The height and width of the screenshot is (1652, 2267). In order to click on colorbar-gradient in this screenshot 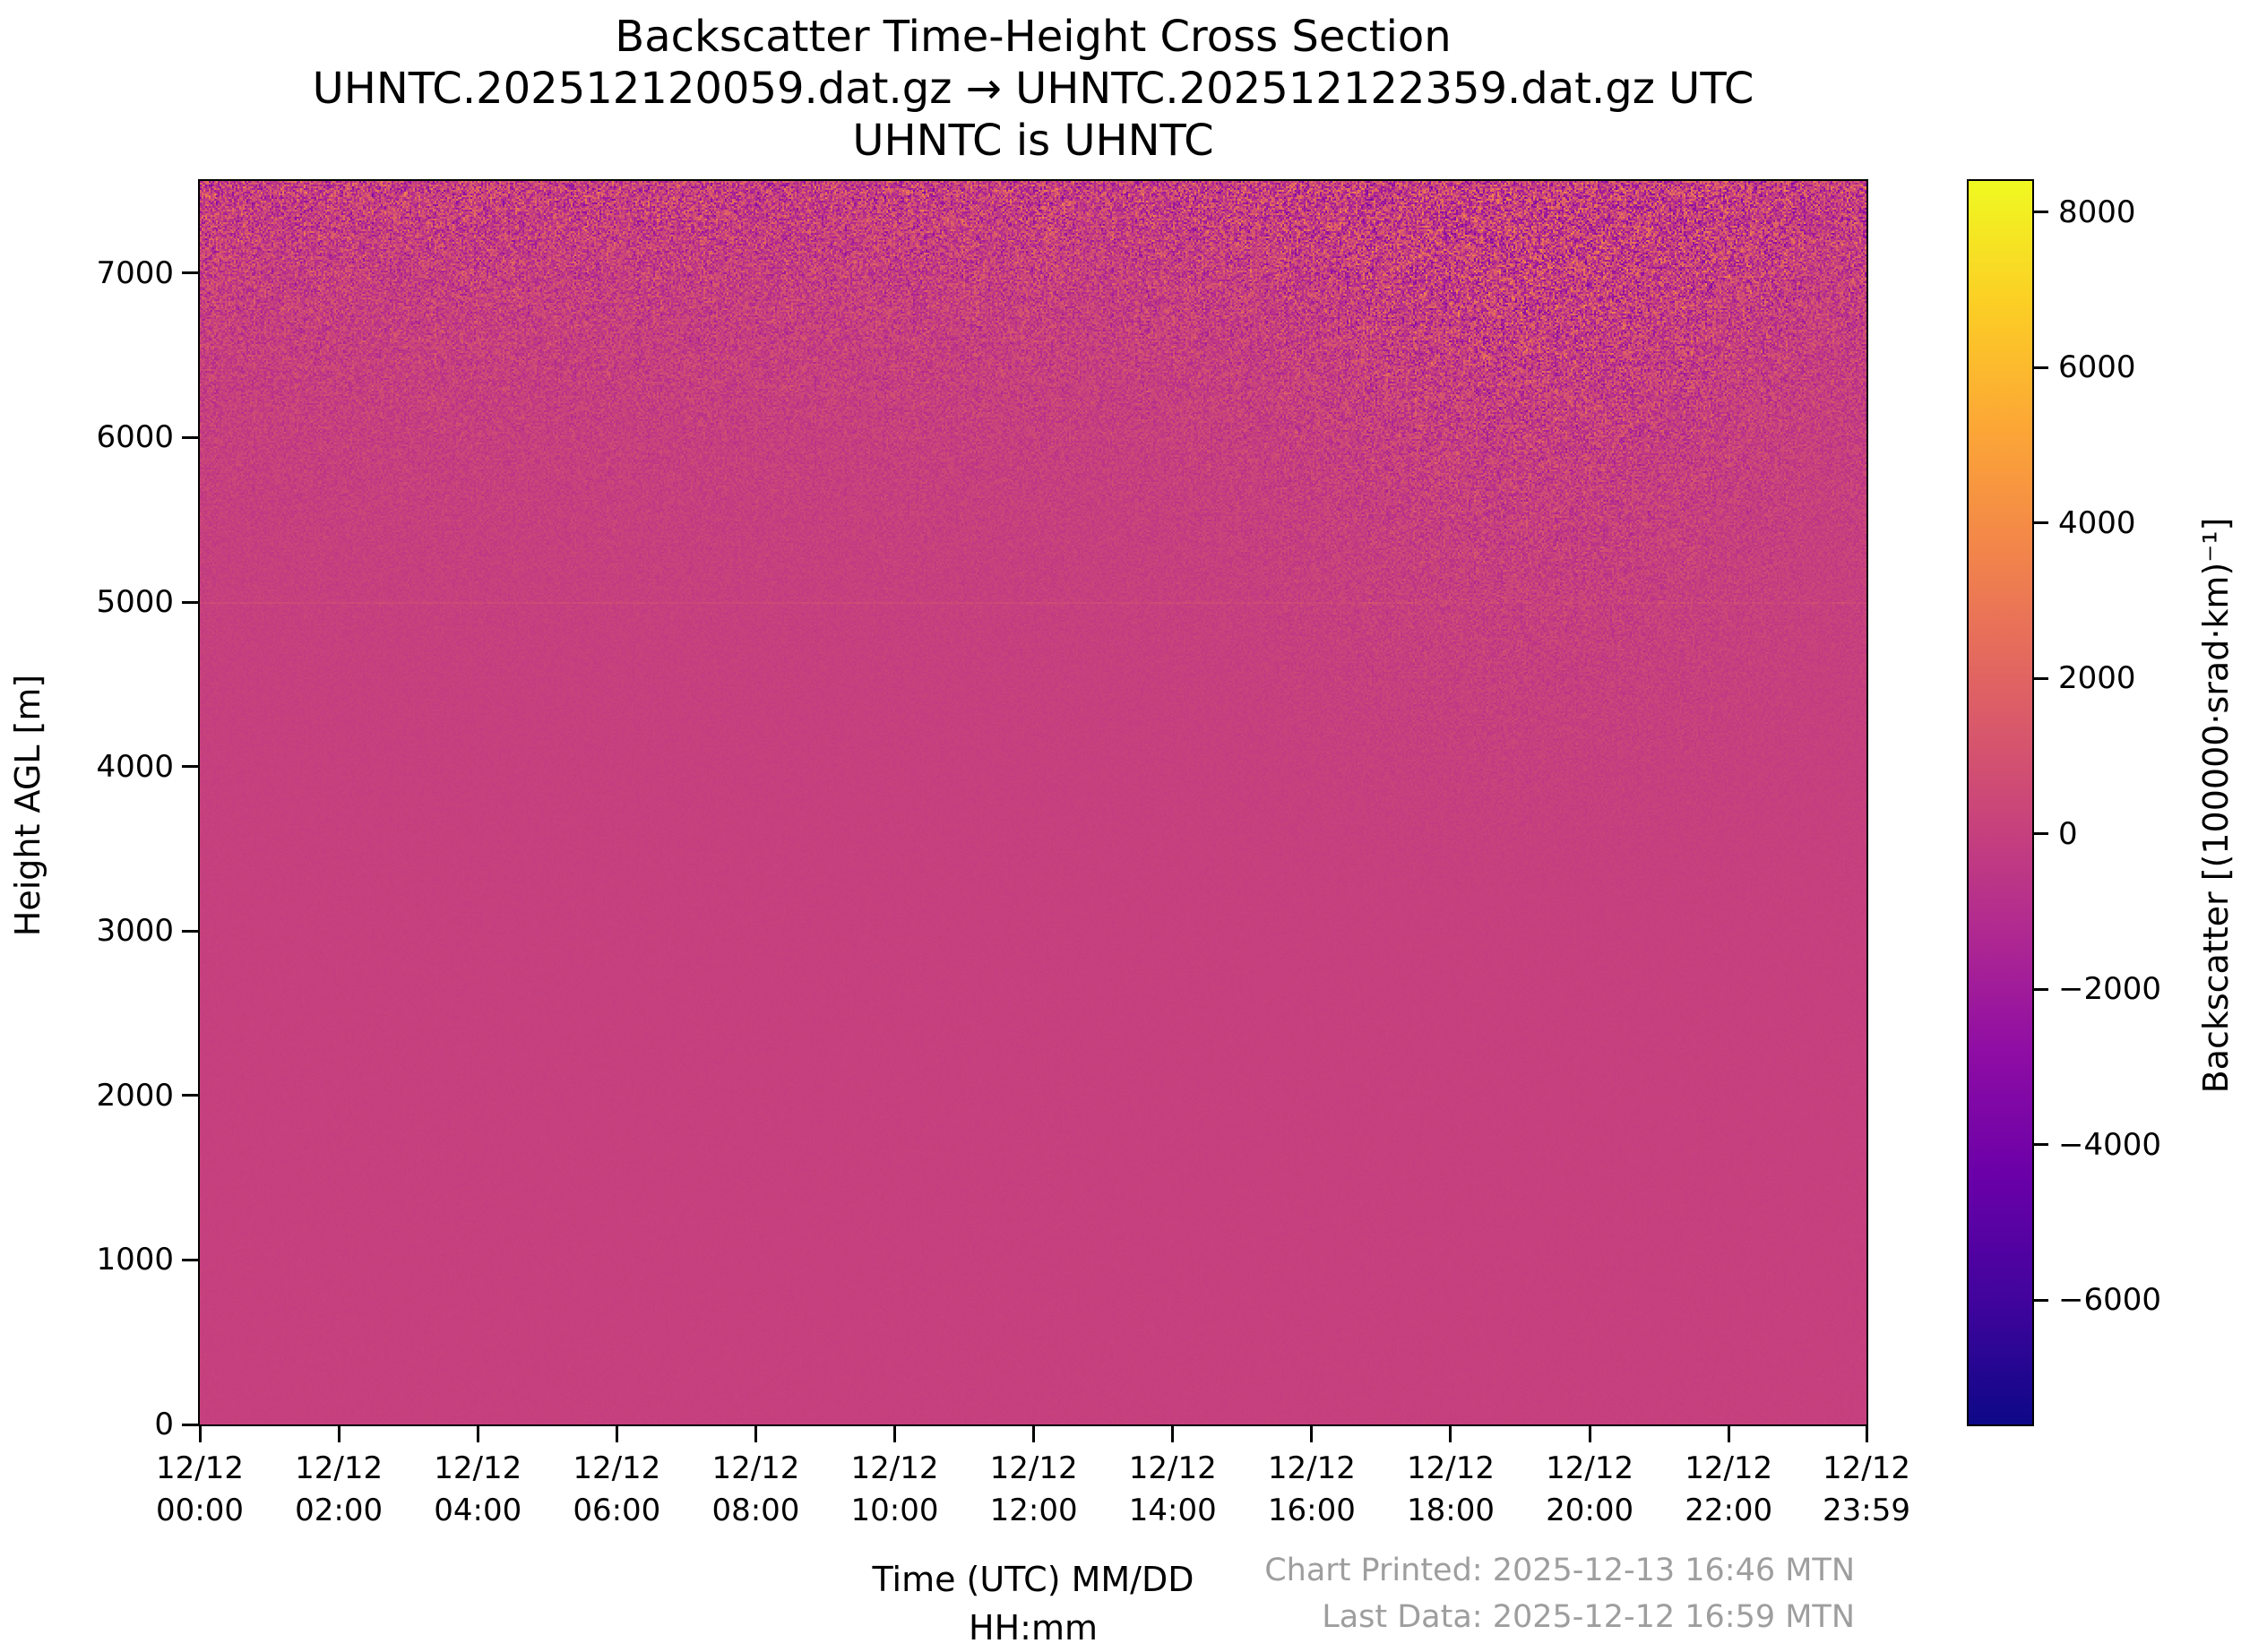, I will do `click(2000, 802)`.